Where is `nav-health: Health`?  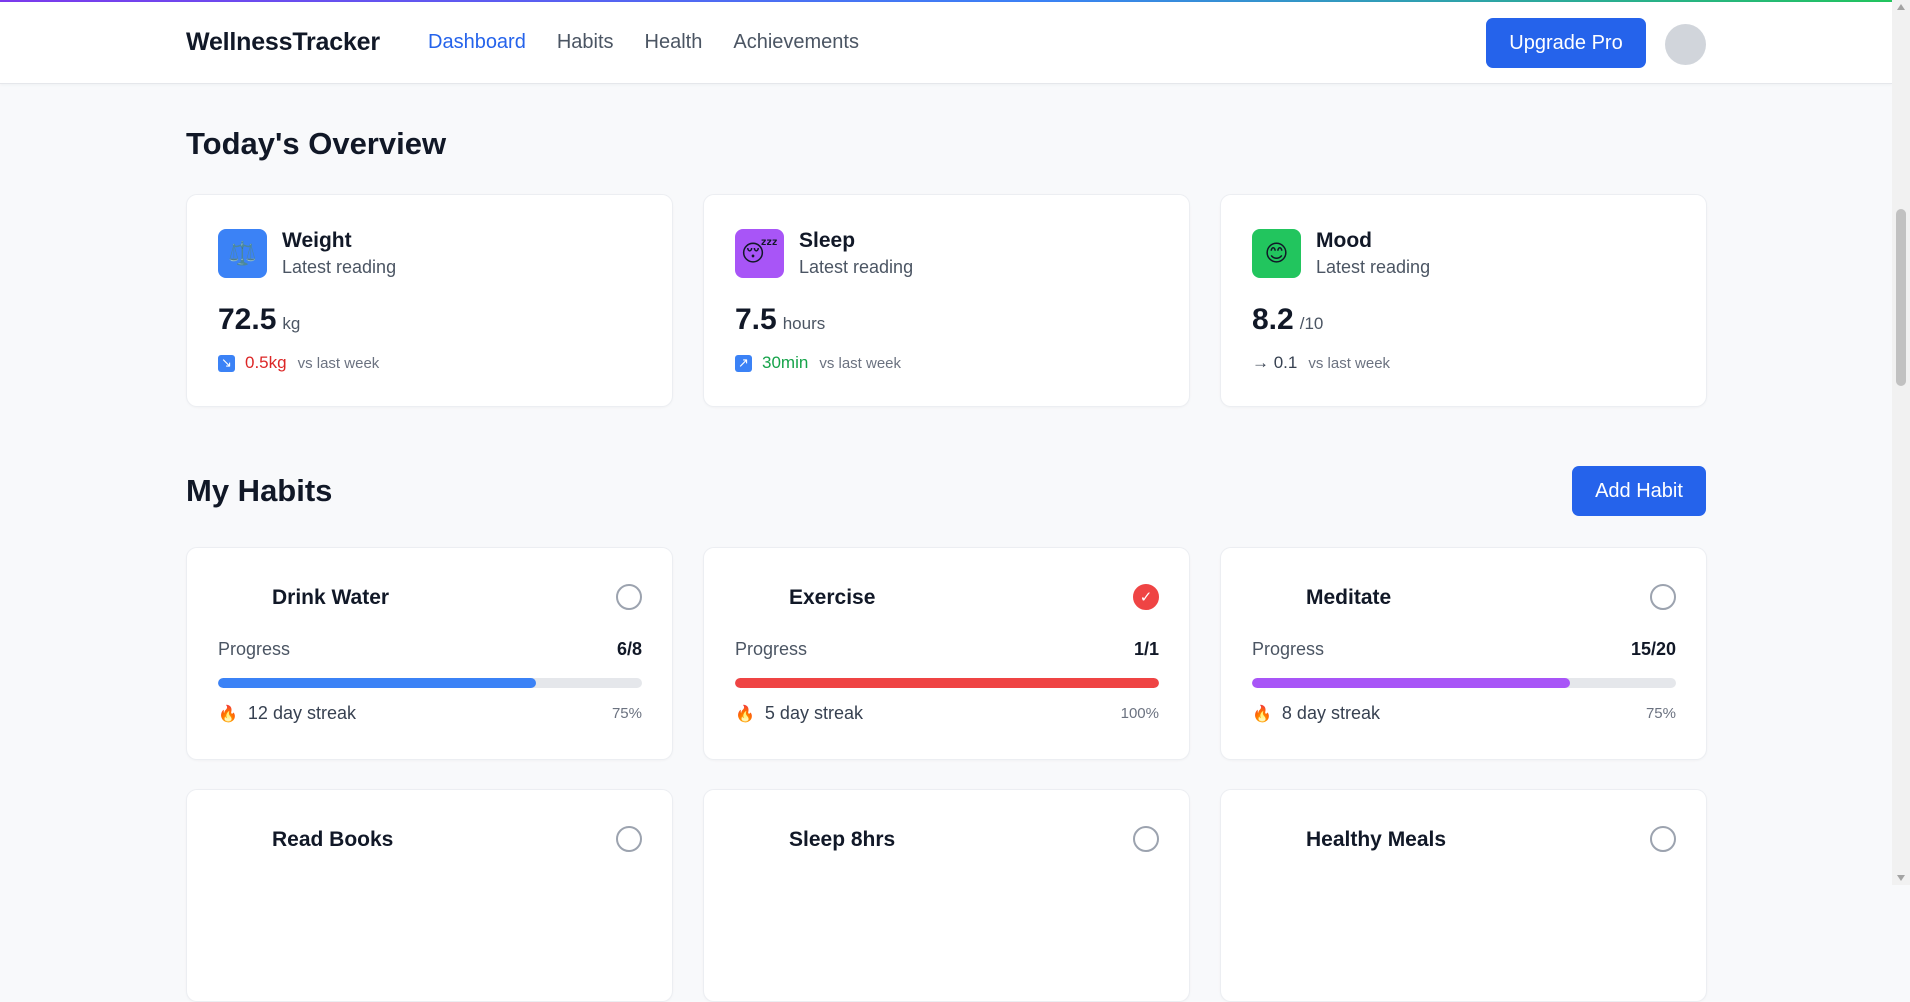
nav-health: Health is located at coordinates (673, 42).